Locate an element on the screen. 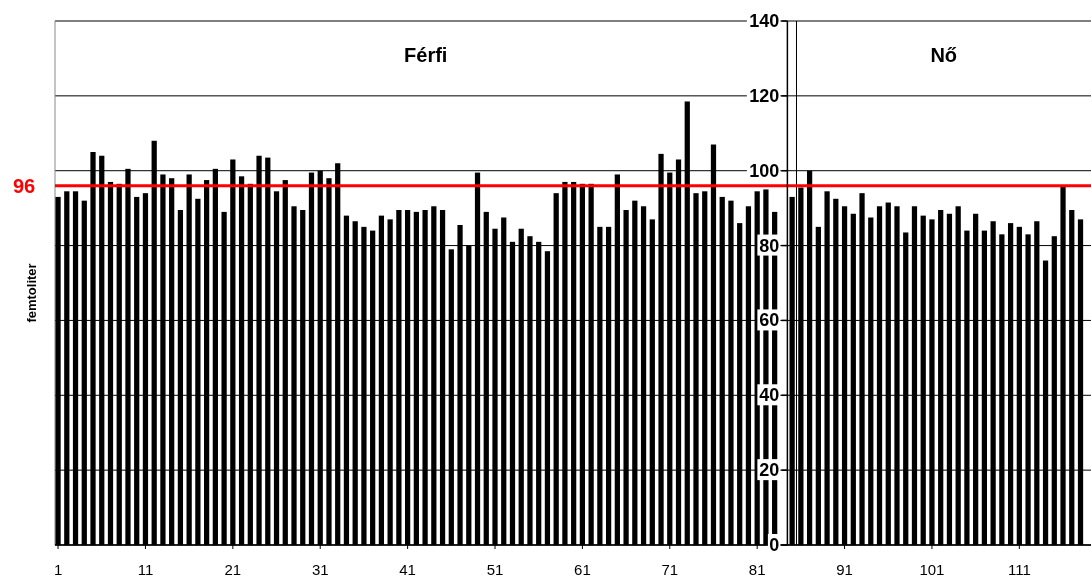 The height and width of the screenshot is (581, 1091). annotation: Férfi is located at coordinates (426, 55).